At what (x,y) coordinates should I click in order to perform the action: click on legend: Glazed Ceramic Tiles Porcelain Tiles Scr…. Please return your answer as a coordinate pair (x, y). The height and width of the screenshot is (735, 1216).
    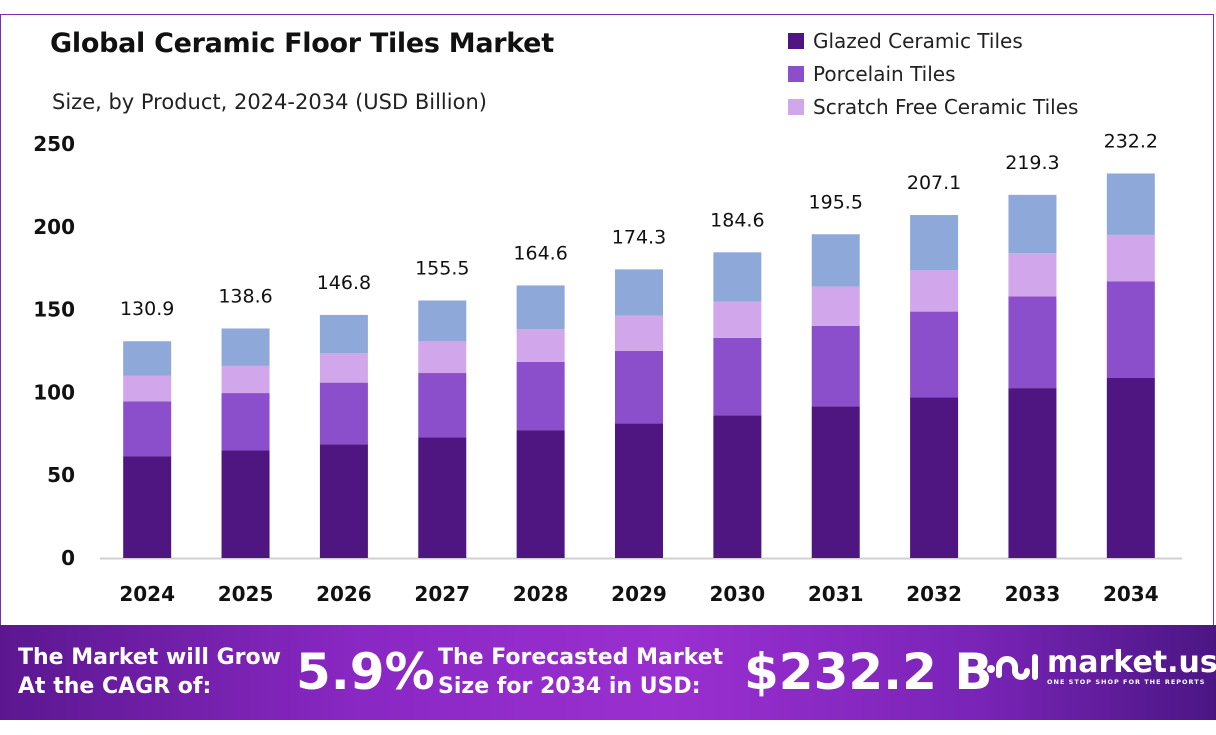
    Looking at the image, I should click on (933, 73).